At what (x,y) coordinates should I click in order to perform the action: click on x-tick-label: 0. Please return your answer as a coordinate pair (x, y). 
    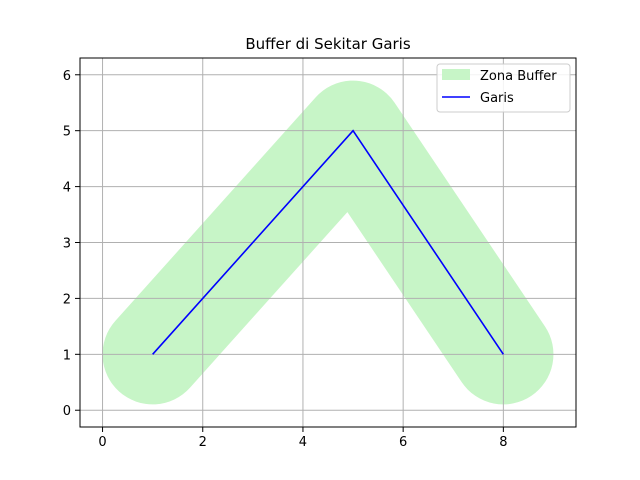
    Looking at the image, I should click on (102, 442).